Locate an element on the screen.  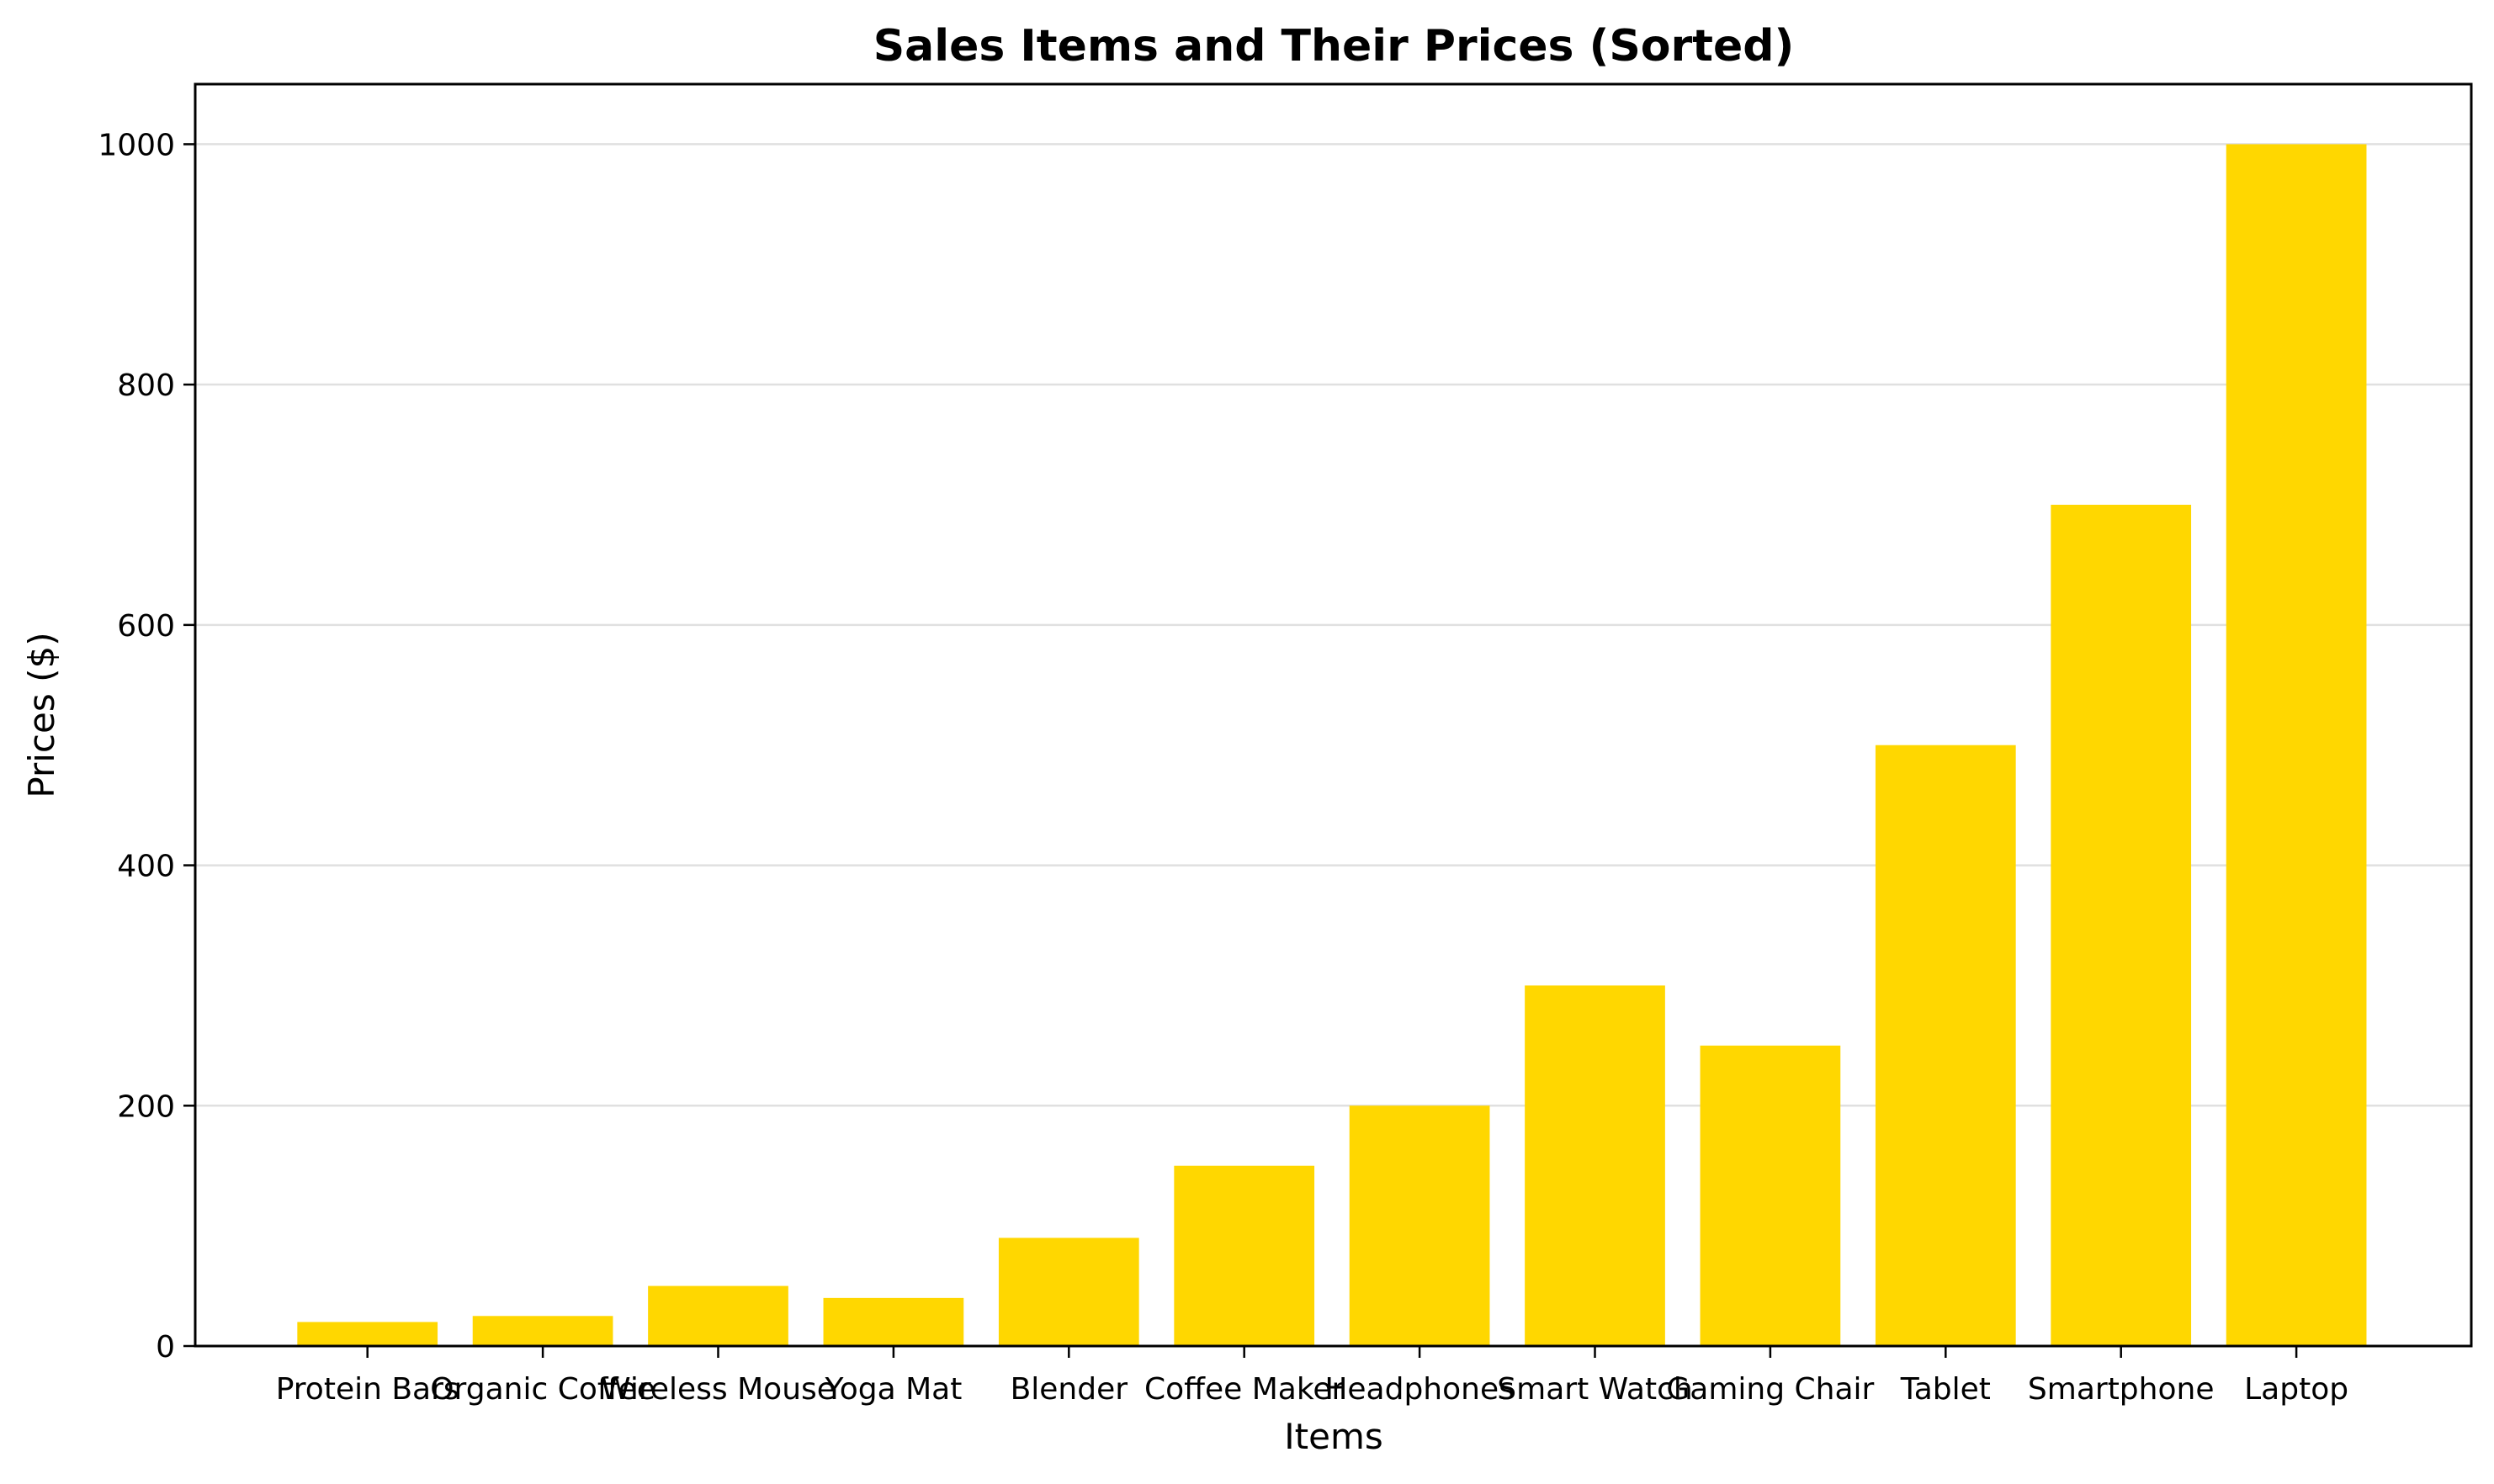
x-tick-label: Yoga Mat is located at coordinates (893, 1389).